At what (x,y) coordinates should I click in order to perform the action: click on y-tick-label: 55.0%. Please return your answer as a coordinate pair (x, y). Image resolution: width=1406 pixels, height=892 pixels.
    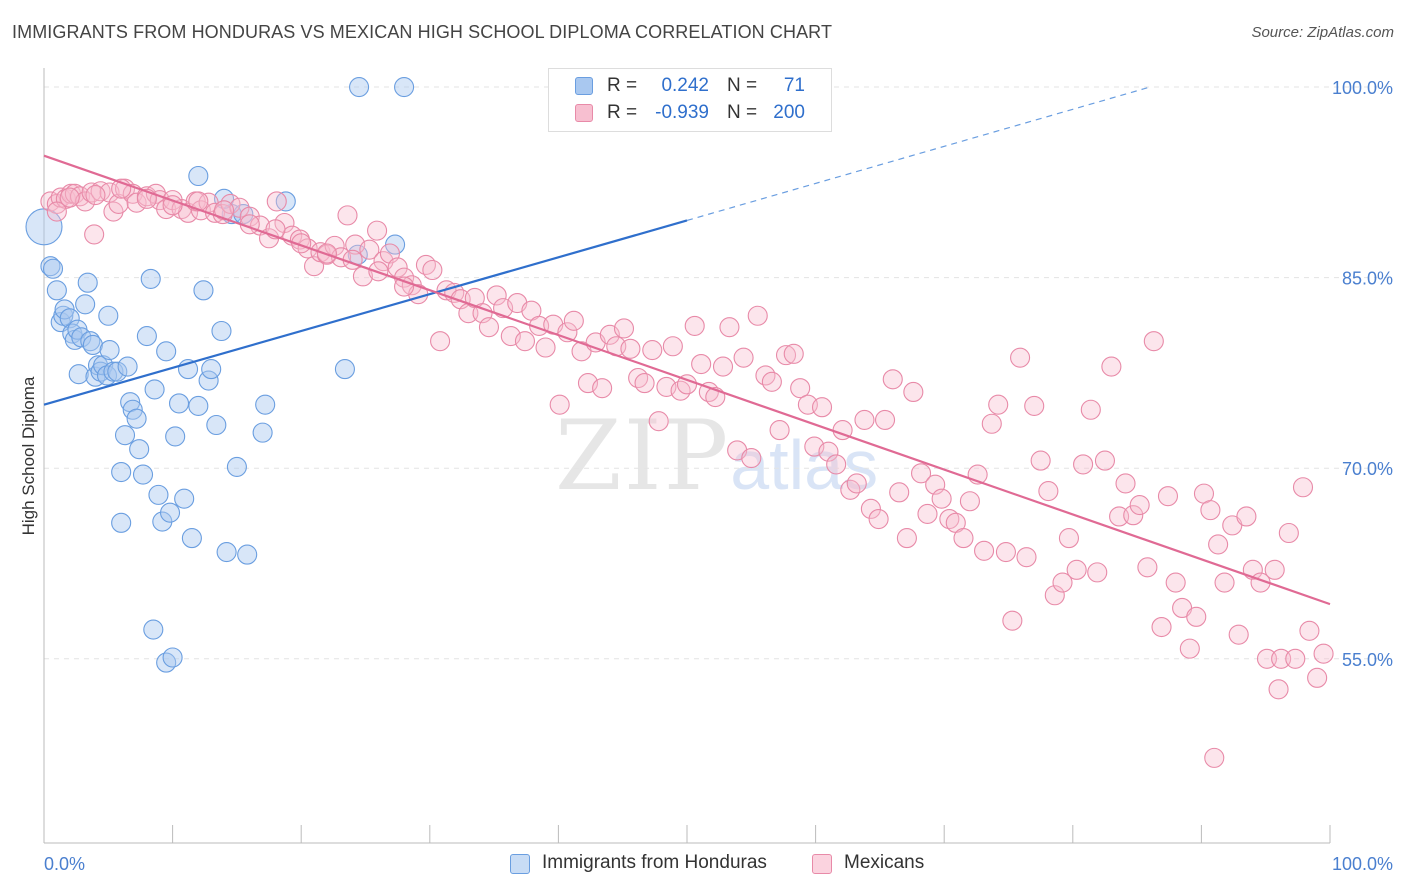
    Looking at the image, I should click on (1367, 660).